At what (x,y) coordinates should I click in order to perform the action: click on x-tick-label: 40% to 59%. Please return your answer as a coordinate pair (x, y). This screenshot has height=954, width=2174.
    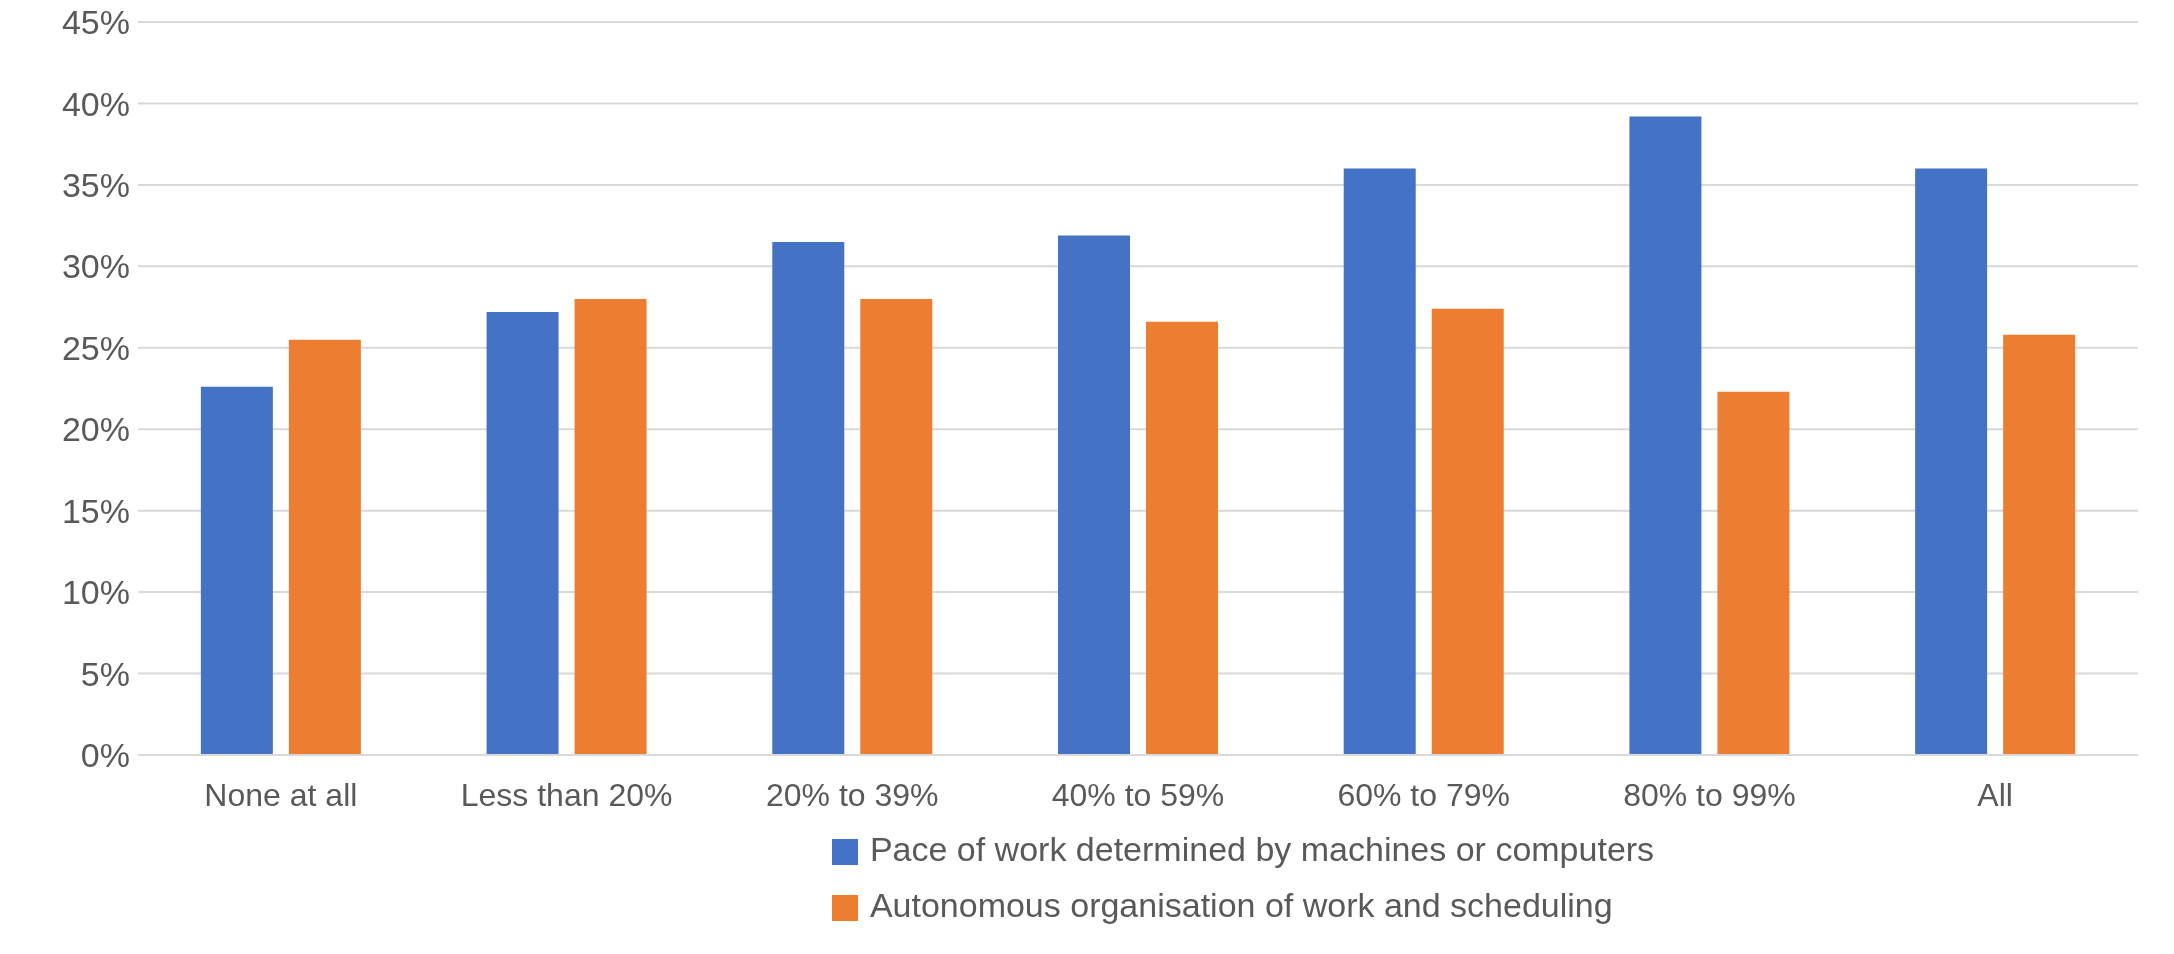
    Looking at the image, I should click on (1138, 794).